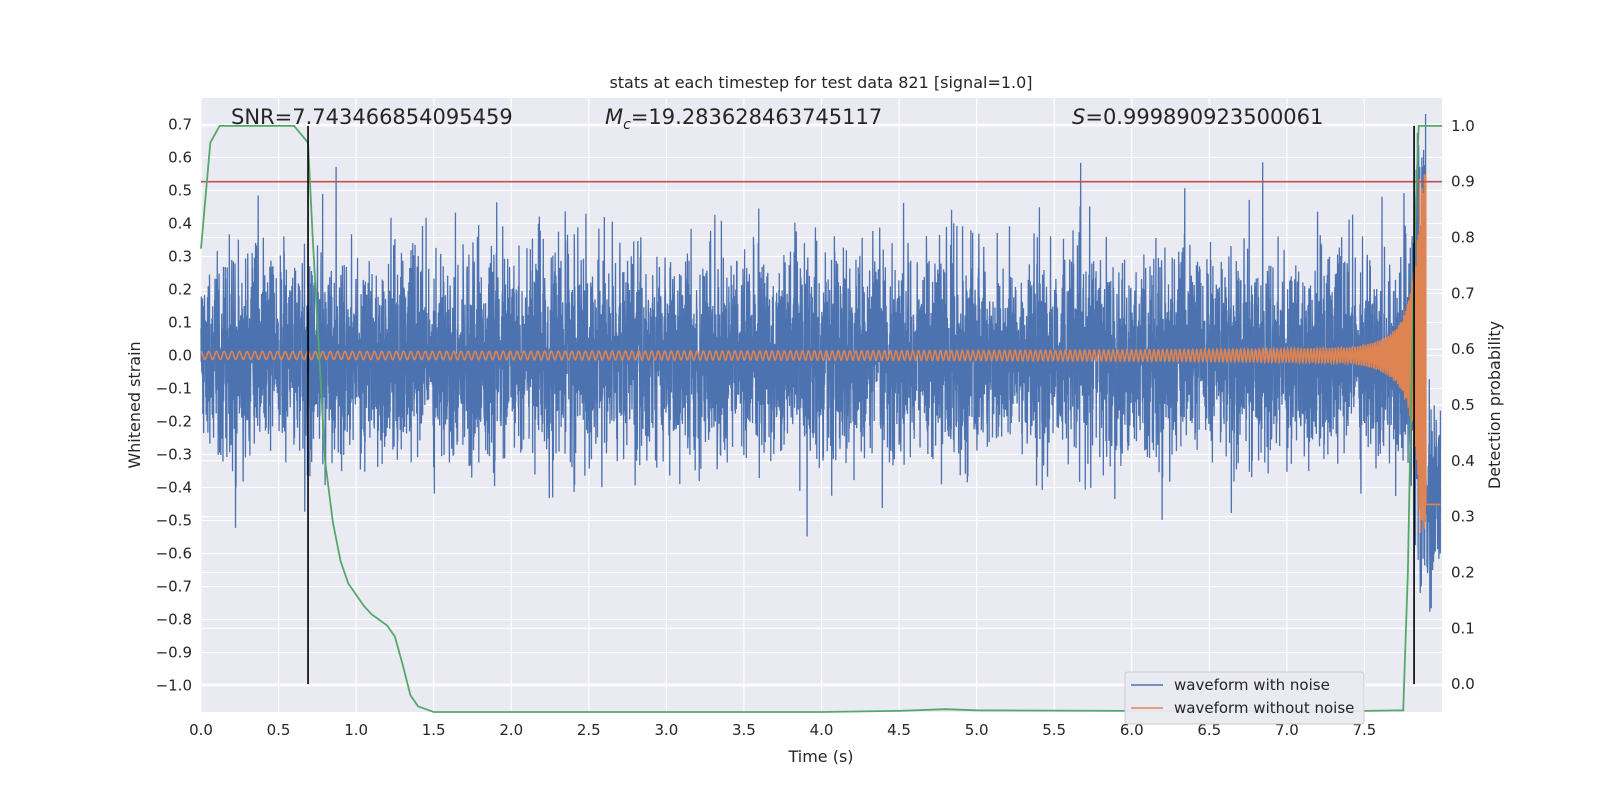  Describe the element at coordinates (1463, 238) in the screenshot. I see `y2-tick-label: 0.8` at that location.